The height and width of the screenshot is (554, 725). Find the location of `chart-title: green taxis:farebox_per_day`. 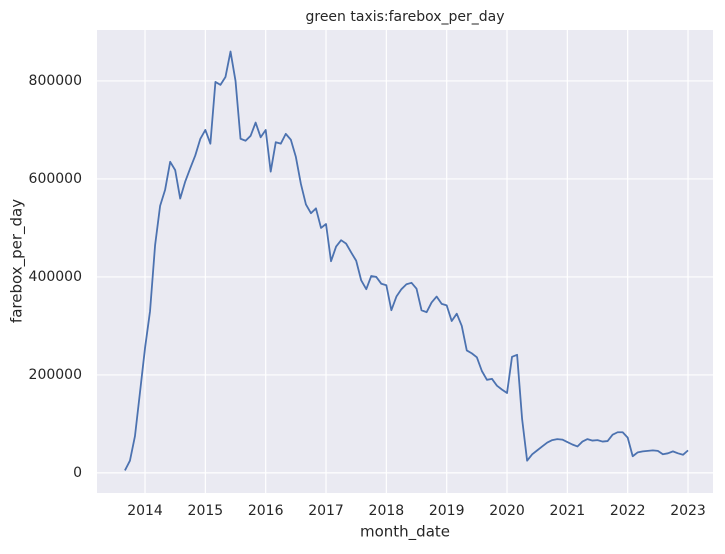

chart-title: green taxis:farebox_per_day is located at coordinates (404, 17).